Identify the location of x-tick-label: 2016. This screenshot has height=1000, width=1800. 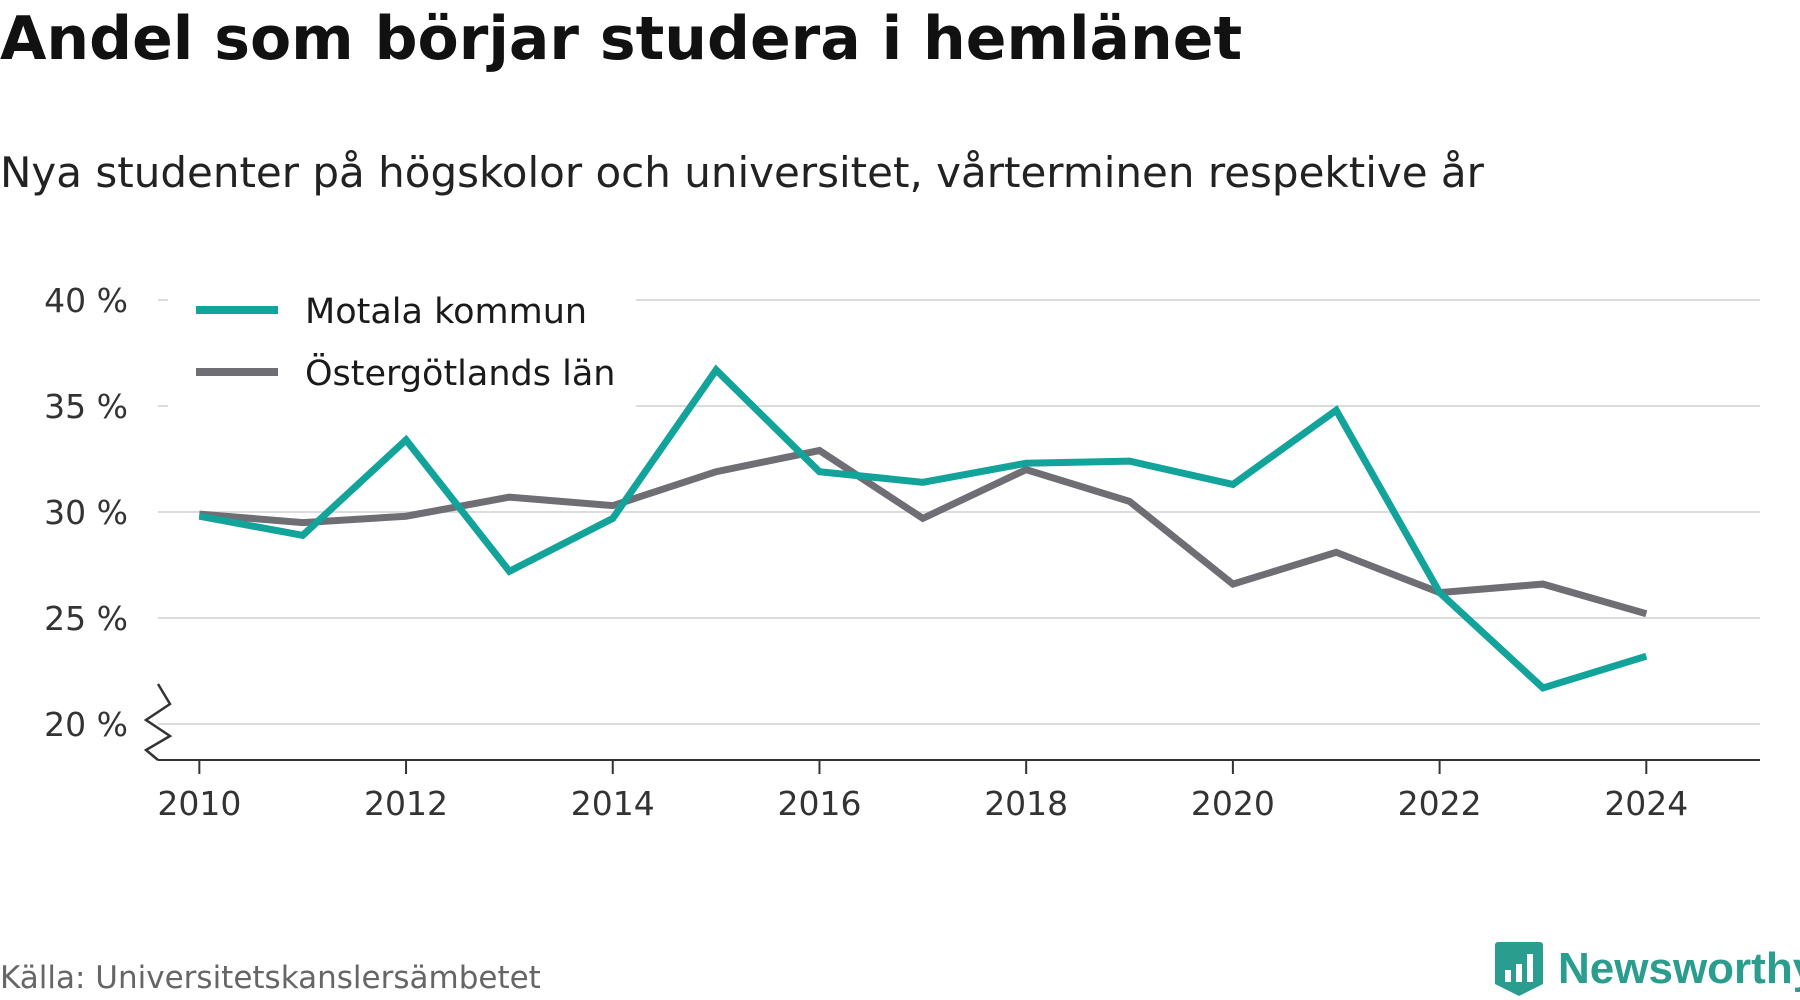
(819, 803).